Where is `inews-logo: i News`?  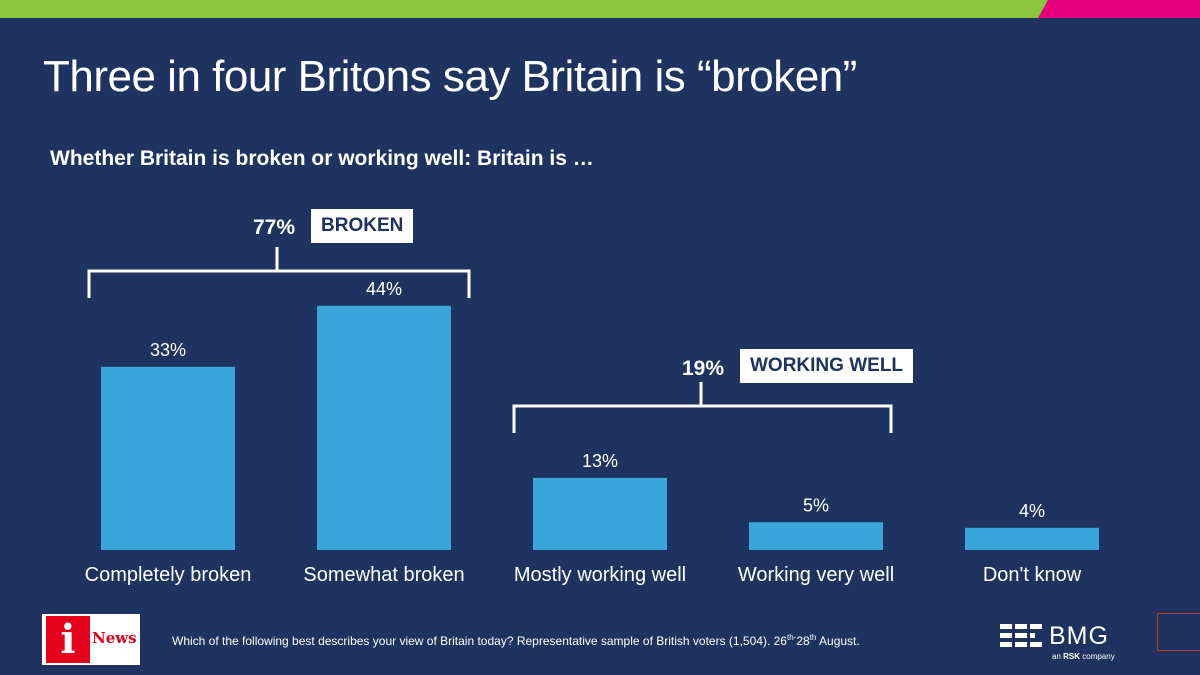 inews-logo: i News is located at coordinates (91, 639).